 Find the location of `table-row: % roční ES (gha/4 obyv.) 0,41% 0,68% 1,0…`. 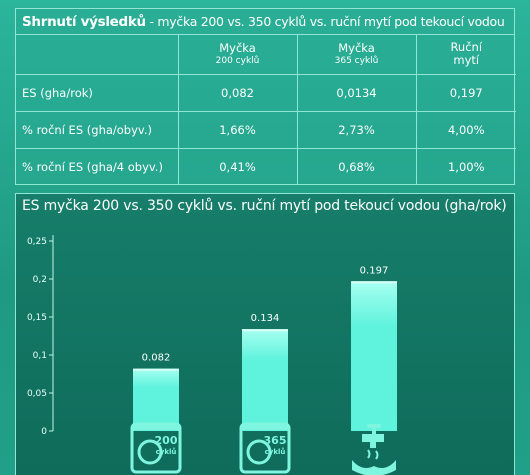

table-row: % roční ES (gha/4 obyv.) 0,41% 0,68% 1,0… is located at coordinates (266, 166).